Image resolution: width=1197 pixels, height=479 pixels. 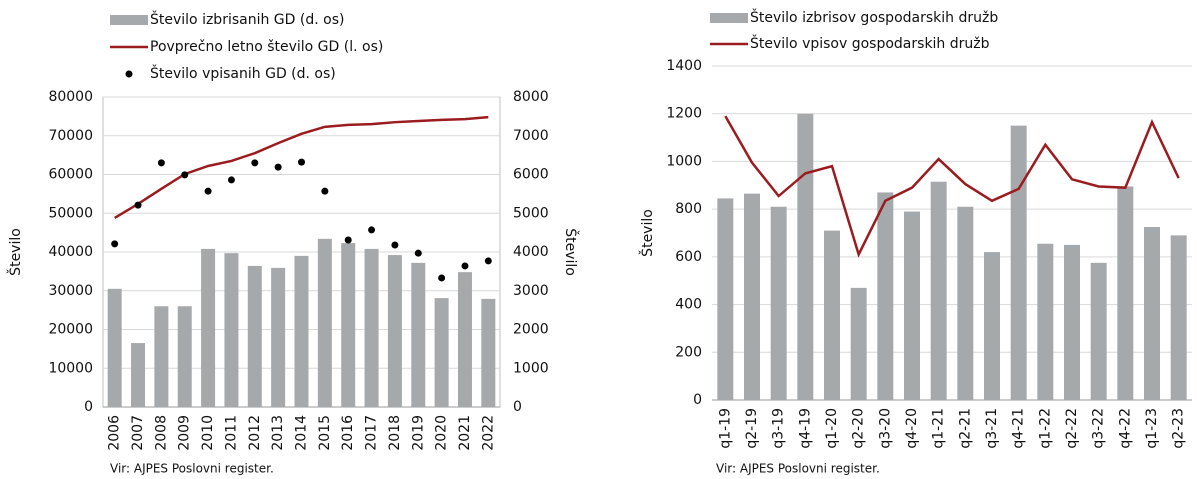 What do you see at coordinates (70, 330) in the screenshot?
I see `y-tick-label: 20000` at bounding box center [70, 330].